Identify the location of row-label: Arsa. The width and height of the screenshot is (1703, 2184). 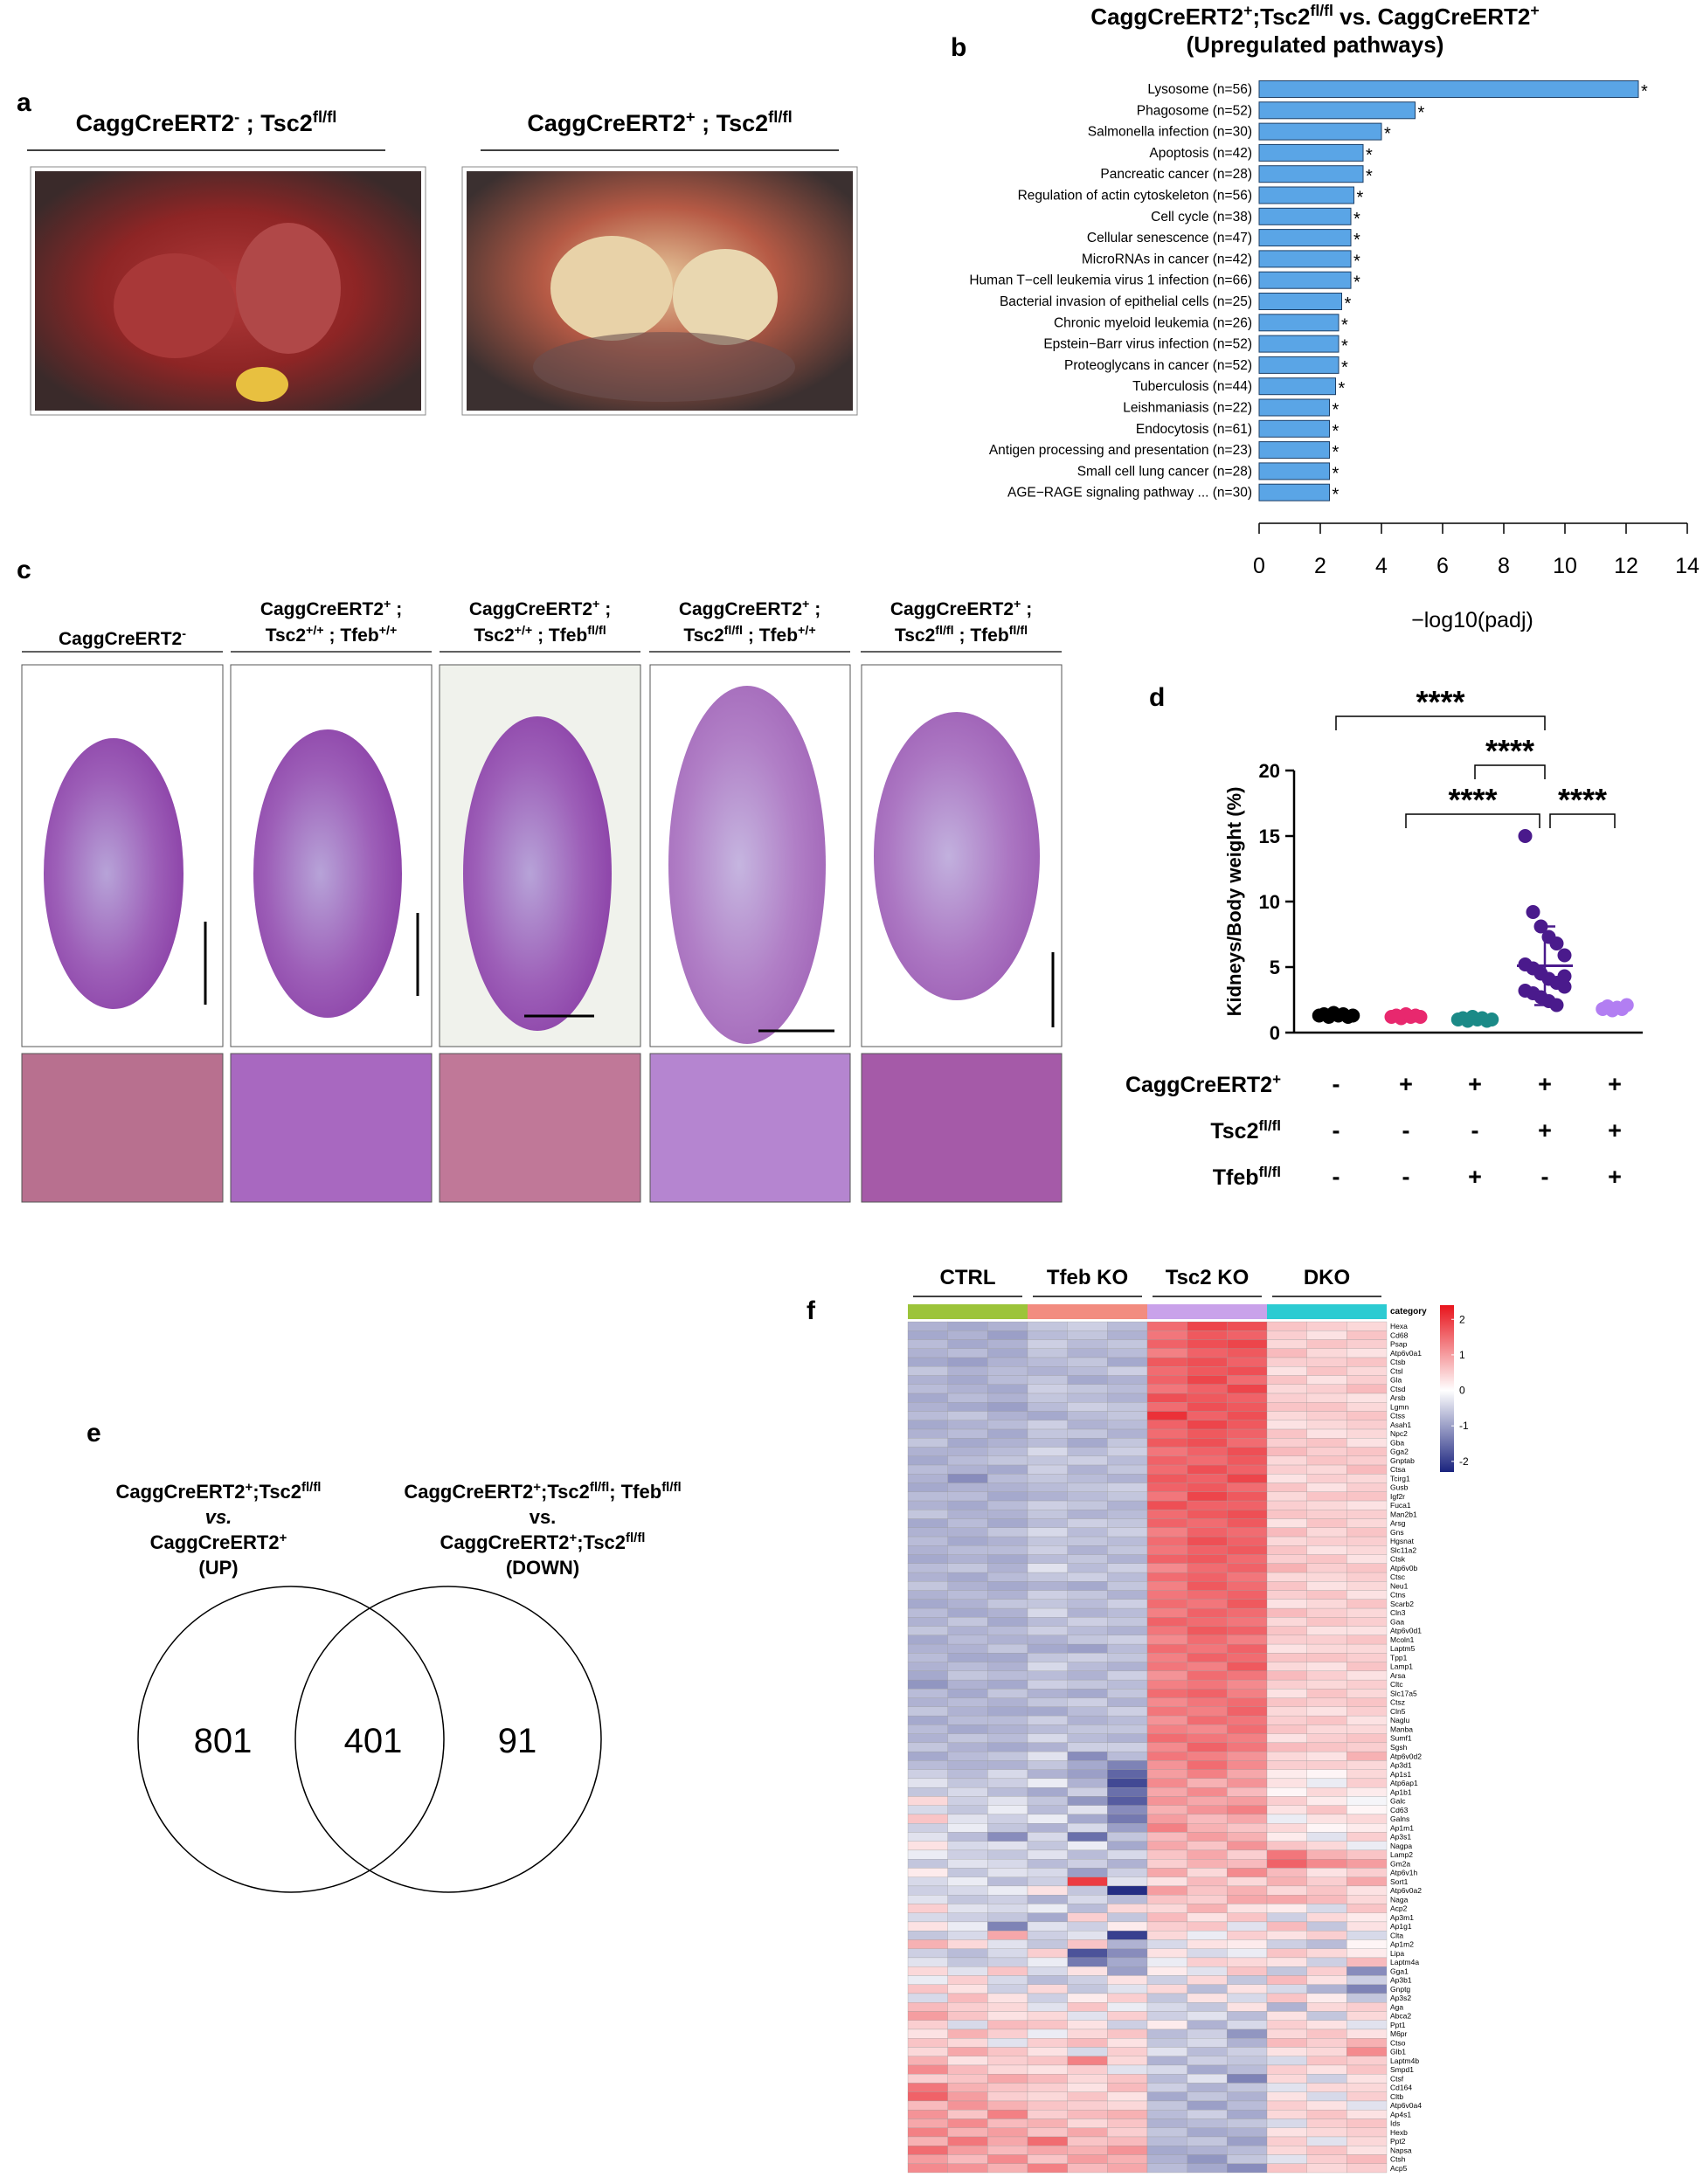
(1398, 1675).